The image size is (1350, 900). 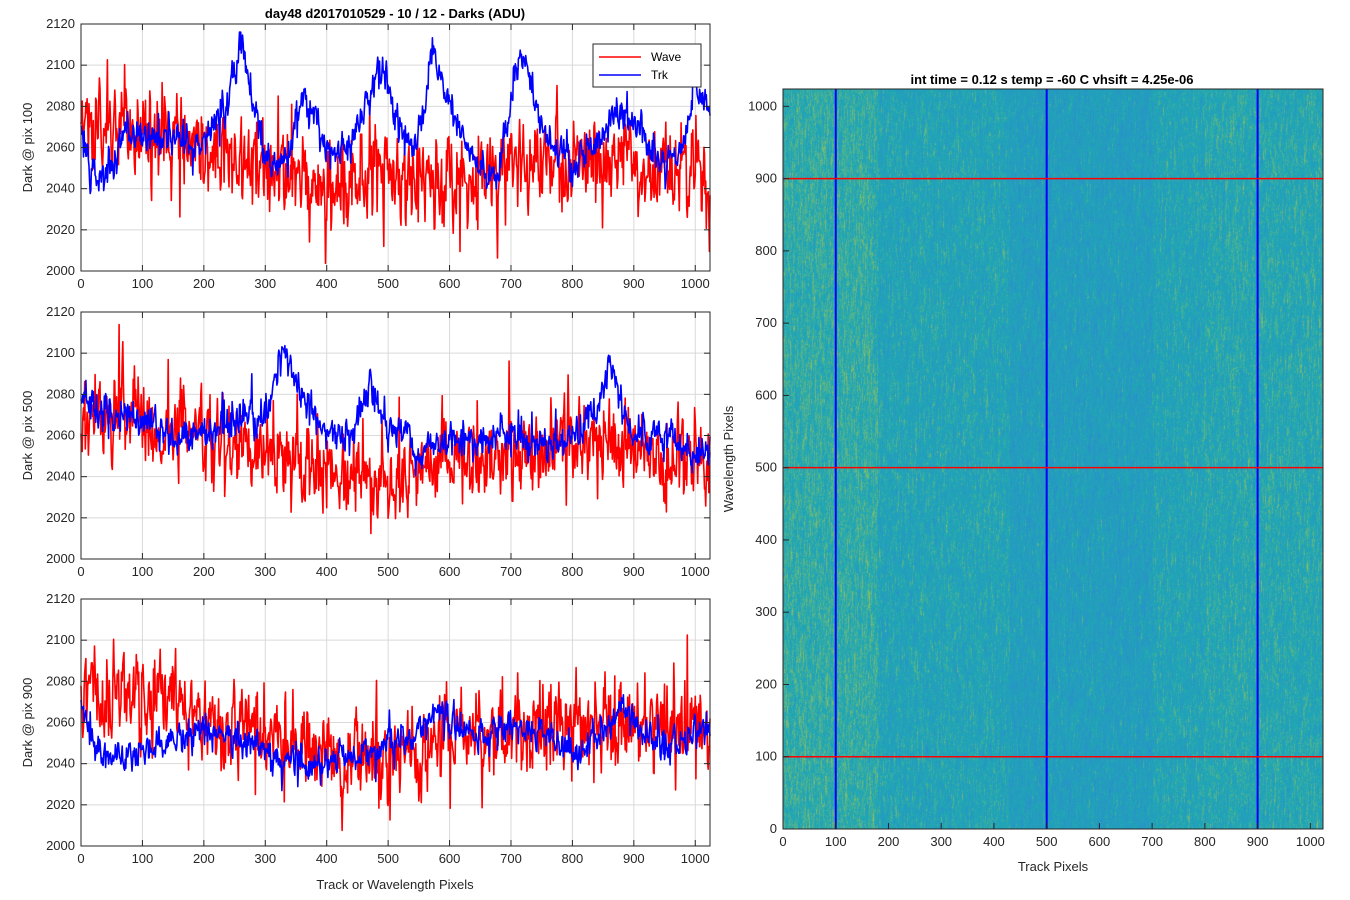 What do you see at coordinates (1053, 866) in the screenshot?
I see `heatmap-x-axis-label: Track Pixels` at bounding box center [1053, 866].